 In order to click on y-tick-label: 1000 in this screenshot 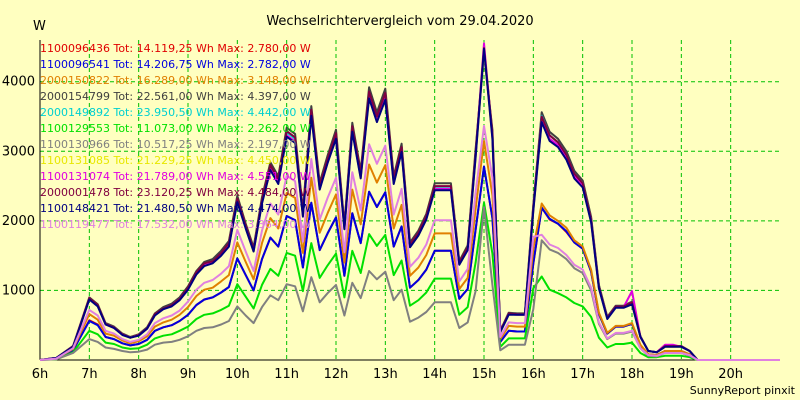, I will do `click(18, 290)`.